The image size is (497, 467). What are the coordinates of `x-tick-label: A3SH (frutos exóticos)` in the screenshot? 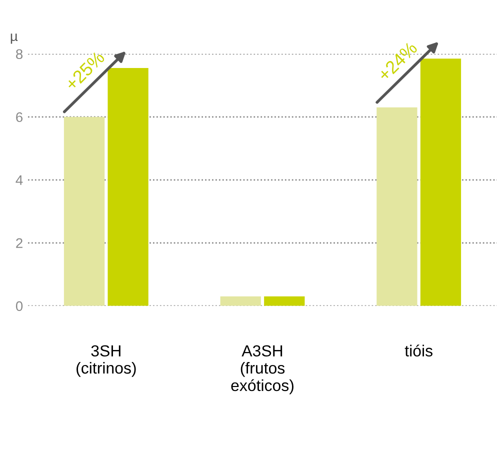 It's located at (262, 369).